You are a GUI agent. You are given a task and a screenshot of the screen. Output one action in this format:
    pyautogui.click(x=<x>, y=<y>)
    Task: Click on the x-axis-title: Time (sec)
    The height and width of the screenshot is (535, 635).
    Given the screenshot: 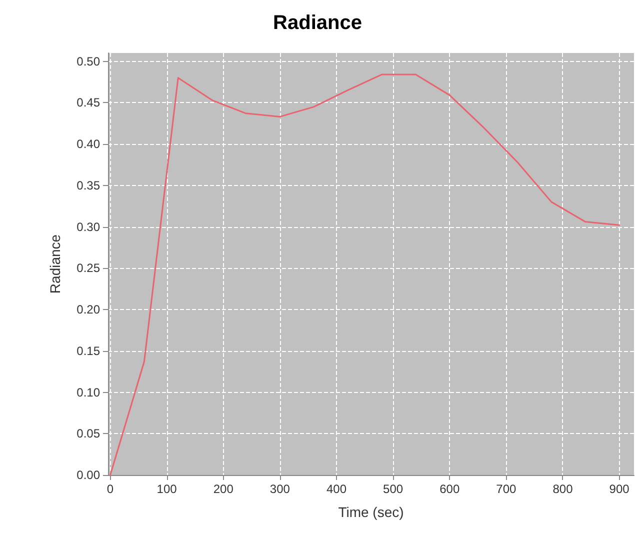 What is the action you would take?
    pyautogui.click(x=371, y=512)
    